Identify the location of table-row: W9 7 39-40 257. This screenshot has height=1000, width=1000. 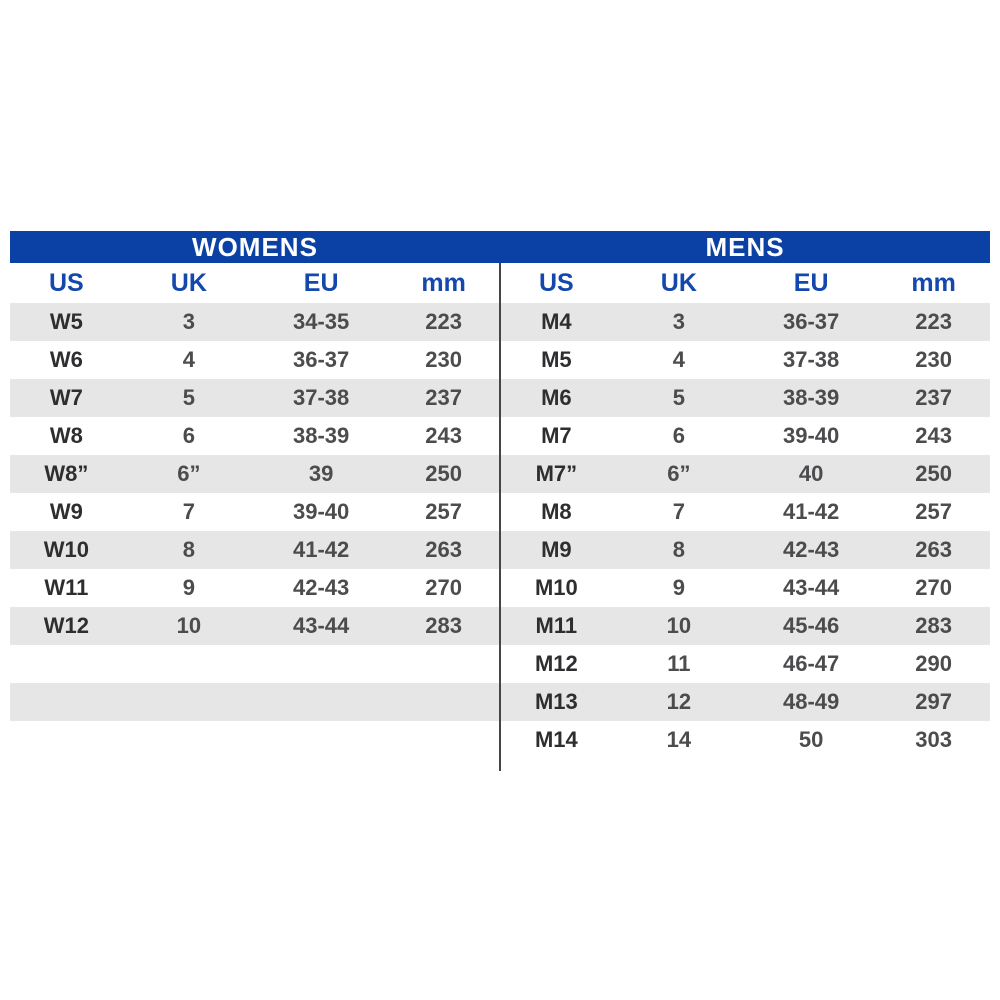
(255, 512).